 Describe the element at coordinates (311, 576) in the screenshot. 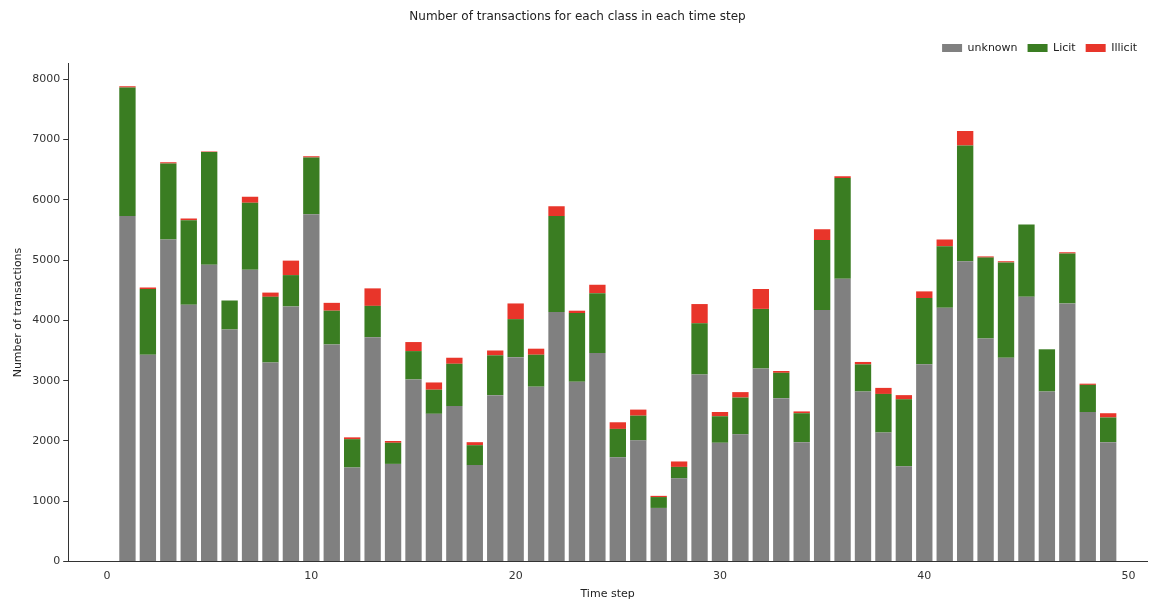

I see `x-tick-label: 10` at that location.